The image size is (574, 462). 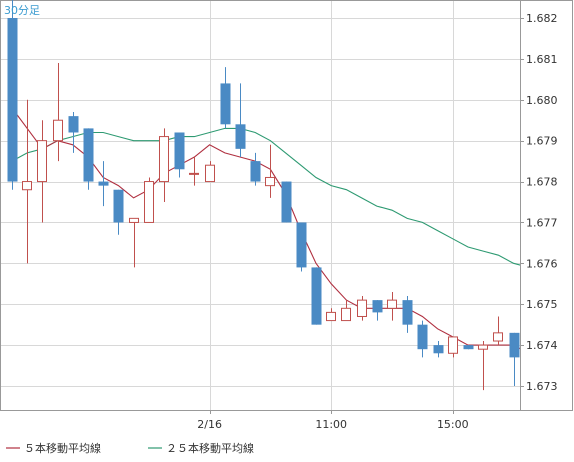 What do you see at coordinates (542, 59) in the screenshot?
I see `y-tick-label: 1.681` at bounding box center [542, 59].